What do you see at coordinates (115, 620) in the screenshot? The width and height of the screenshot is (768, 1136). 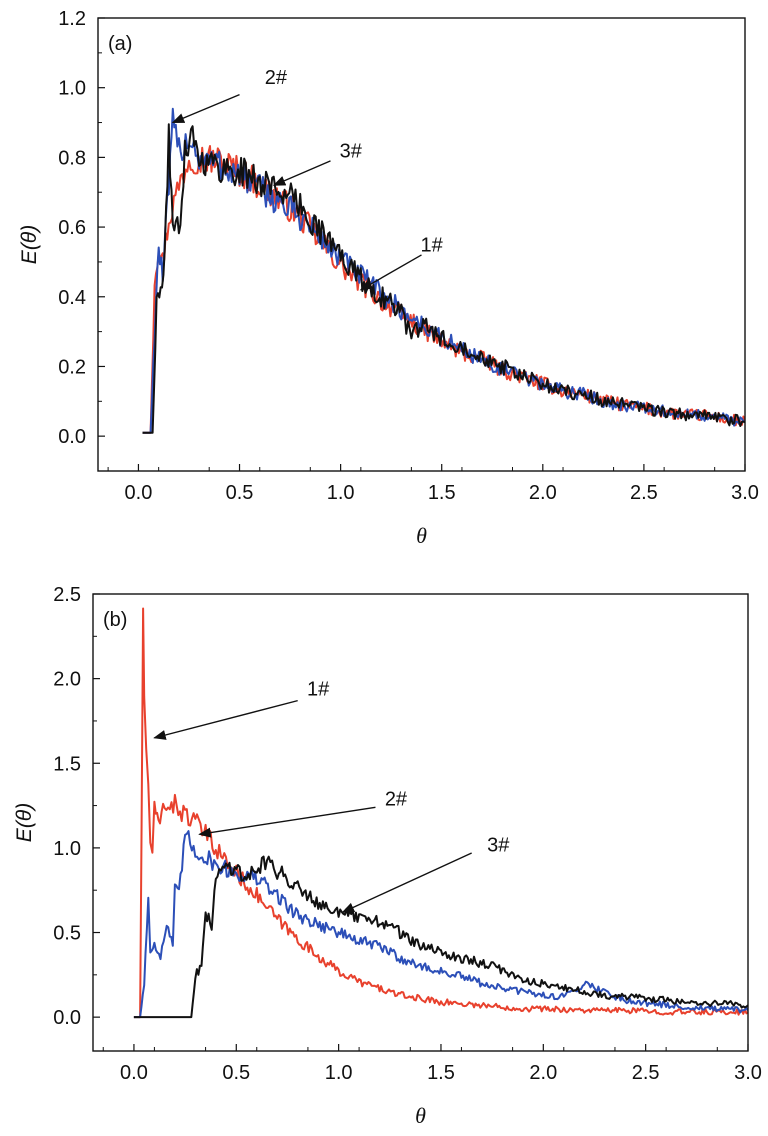 I see `panel-label: (b)` at bounding box center [115, 620].